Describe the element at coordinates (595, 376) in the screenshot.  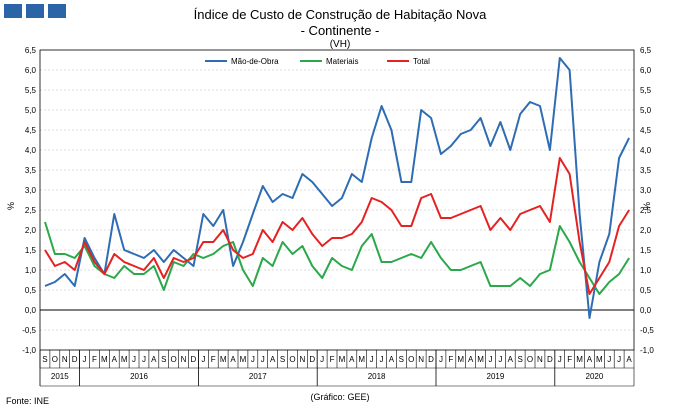
I see `x-year-label: 2020` at that location.